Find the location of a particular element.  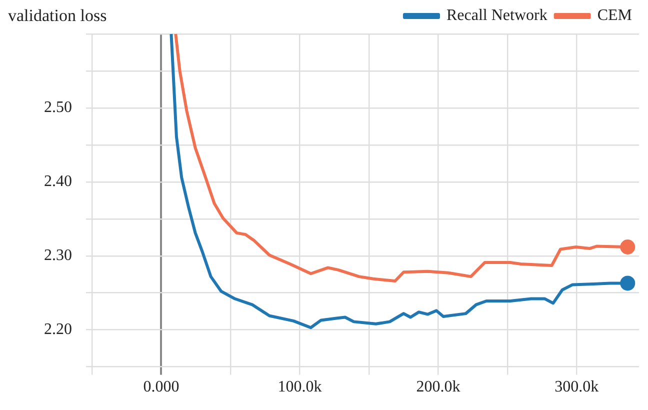

y-tick-label: 2.20 is located at coordinates (58, 329).